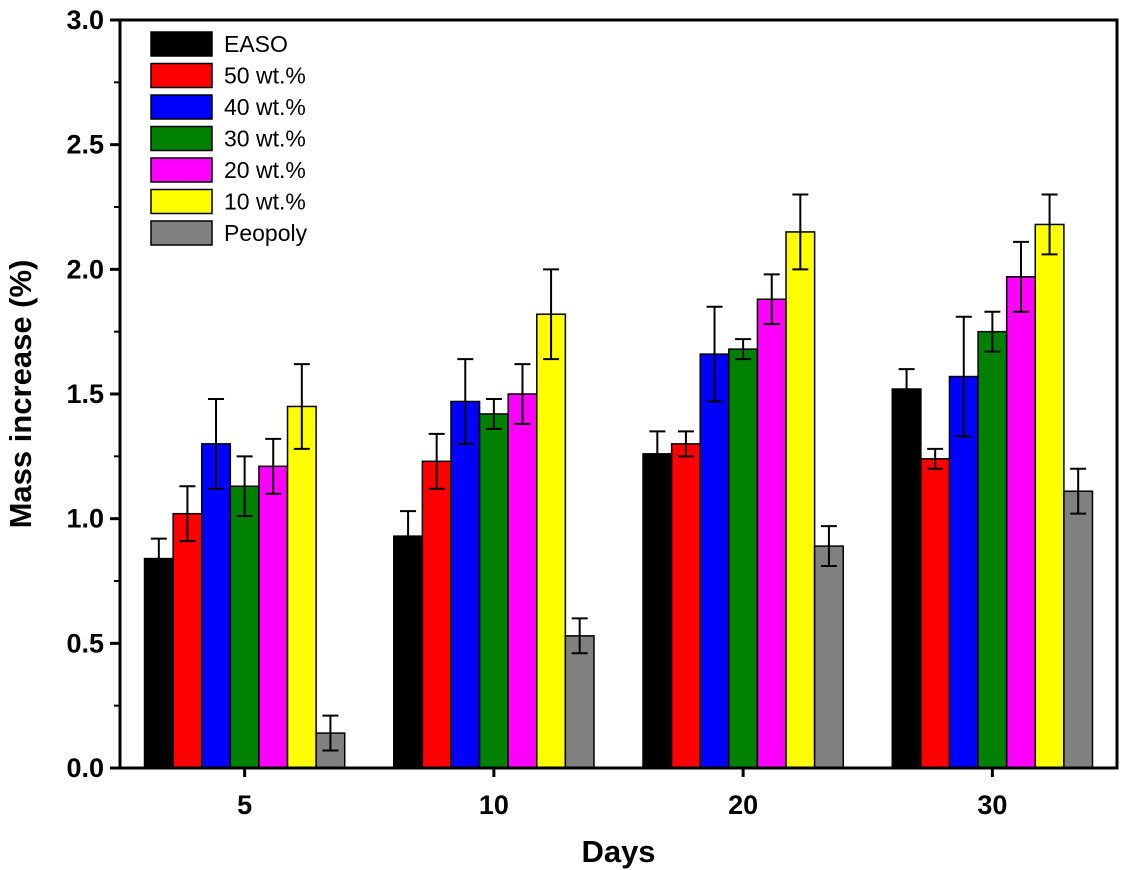 The width and height of the screenshot is (1128, 870). I want to click on y-tick-label: 0.0, so click(85, 768).